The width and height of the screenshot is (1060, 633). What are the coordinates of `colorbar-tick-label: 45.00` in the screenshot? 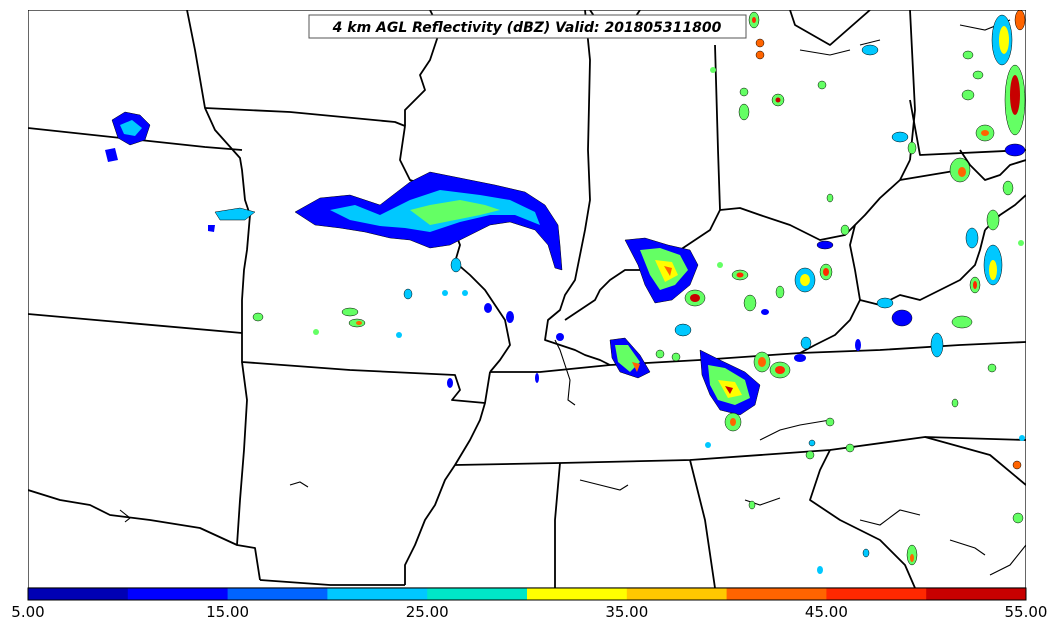 It's located at (826, 612).